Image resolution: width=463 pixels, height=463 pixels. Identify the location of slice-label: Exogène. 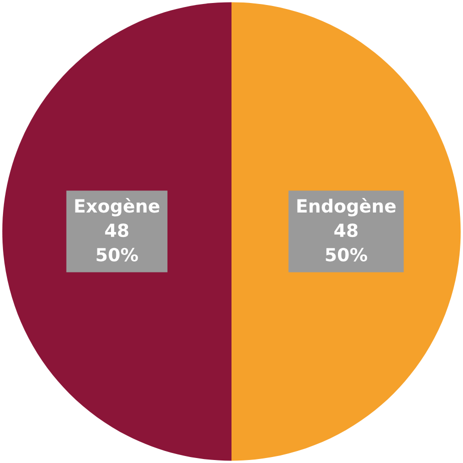
(117, 207).